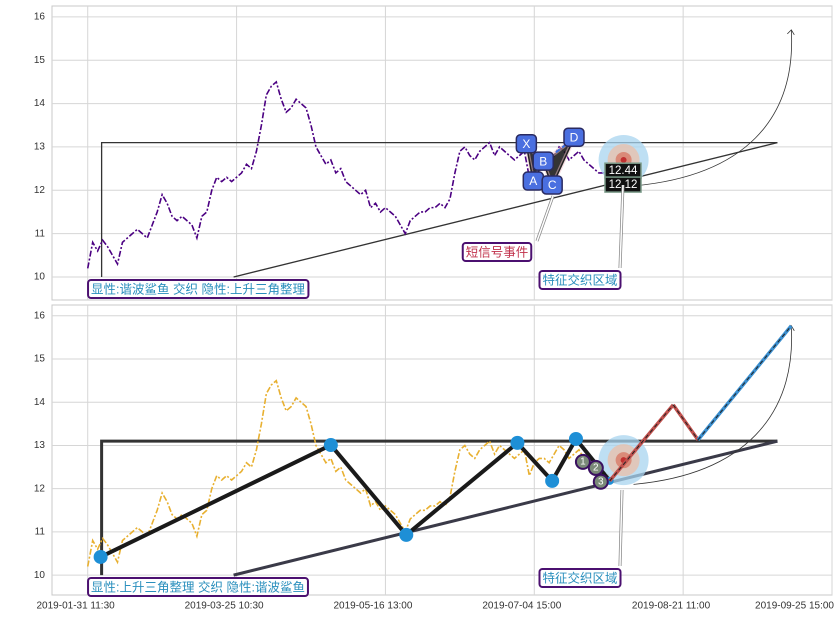 This screenshot has width=839, height=617. I want to click on x-tick-label: 2019-08-21 11:00, so click(671, 606).